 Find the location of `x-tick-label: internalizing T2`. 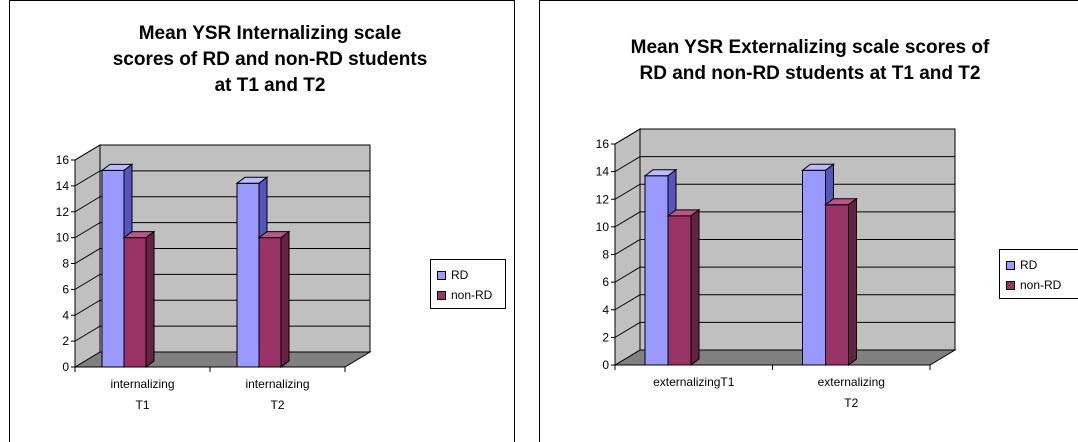

x-tick-label: internalizing T2 is located at coordinates (277, 394).